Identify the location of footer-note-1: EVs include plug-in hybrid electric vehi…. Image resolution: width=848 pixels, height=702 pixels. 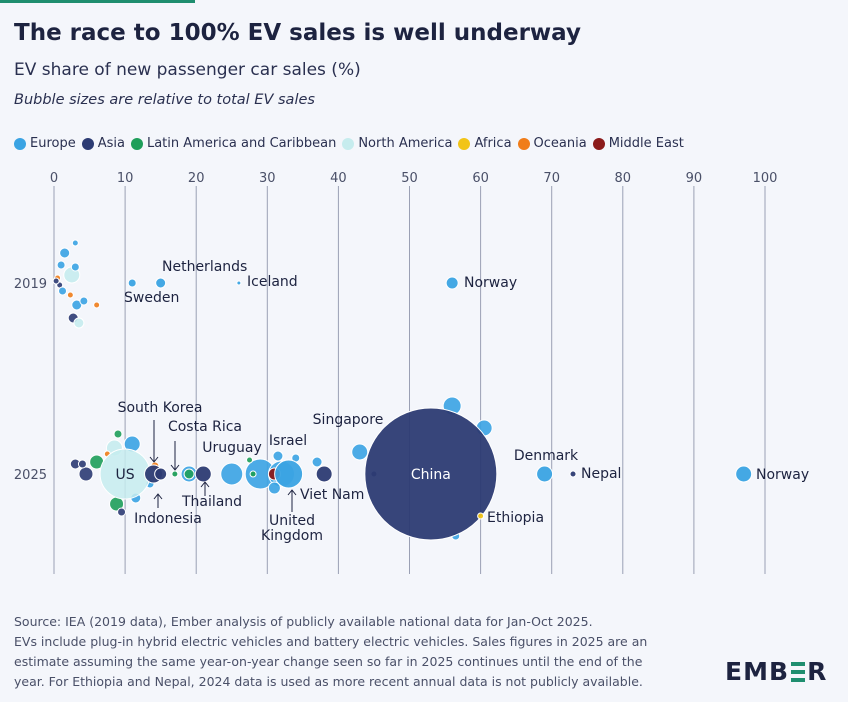
(331, 641).